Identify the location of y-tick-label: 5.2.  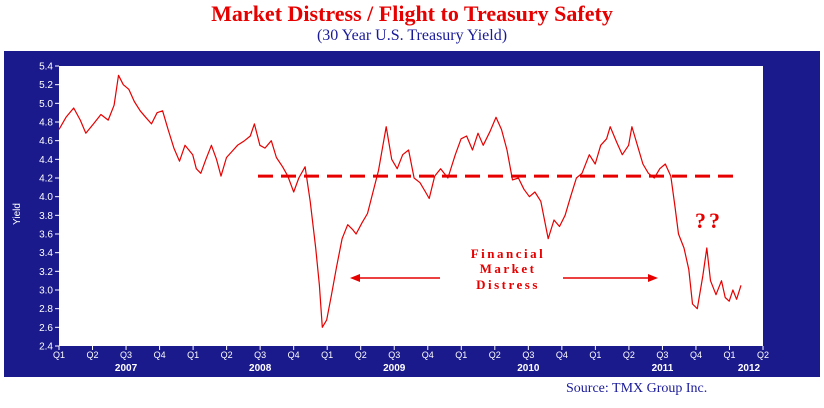
(46, 85).